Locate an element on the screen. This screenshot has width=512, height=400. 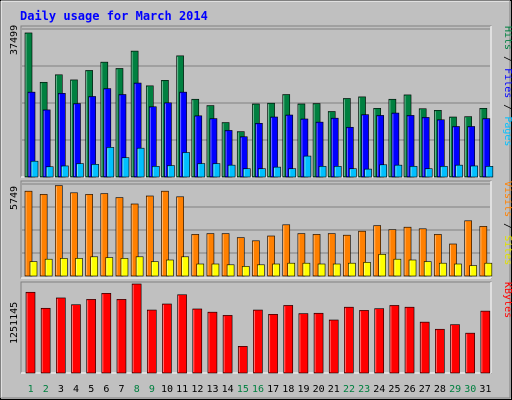
y-max-label: 5749 is located at coordinates (14, 198).